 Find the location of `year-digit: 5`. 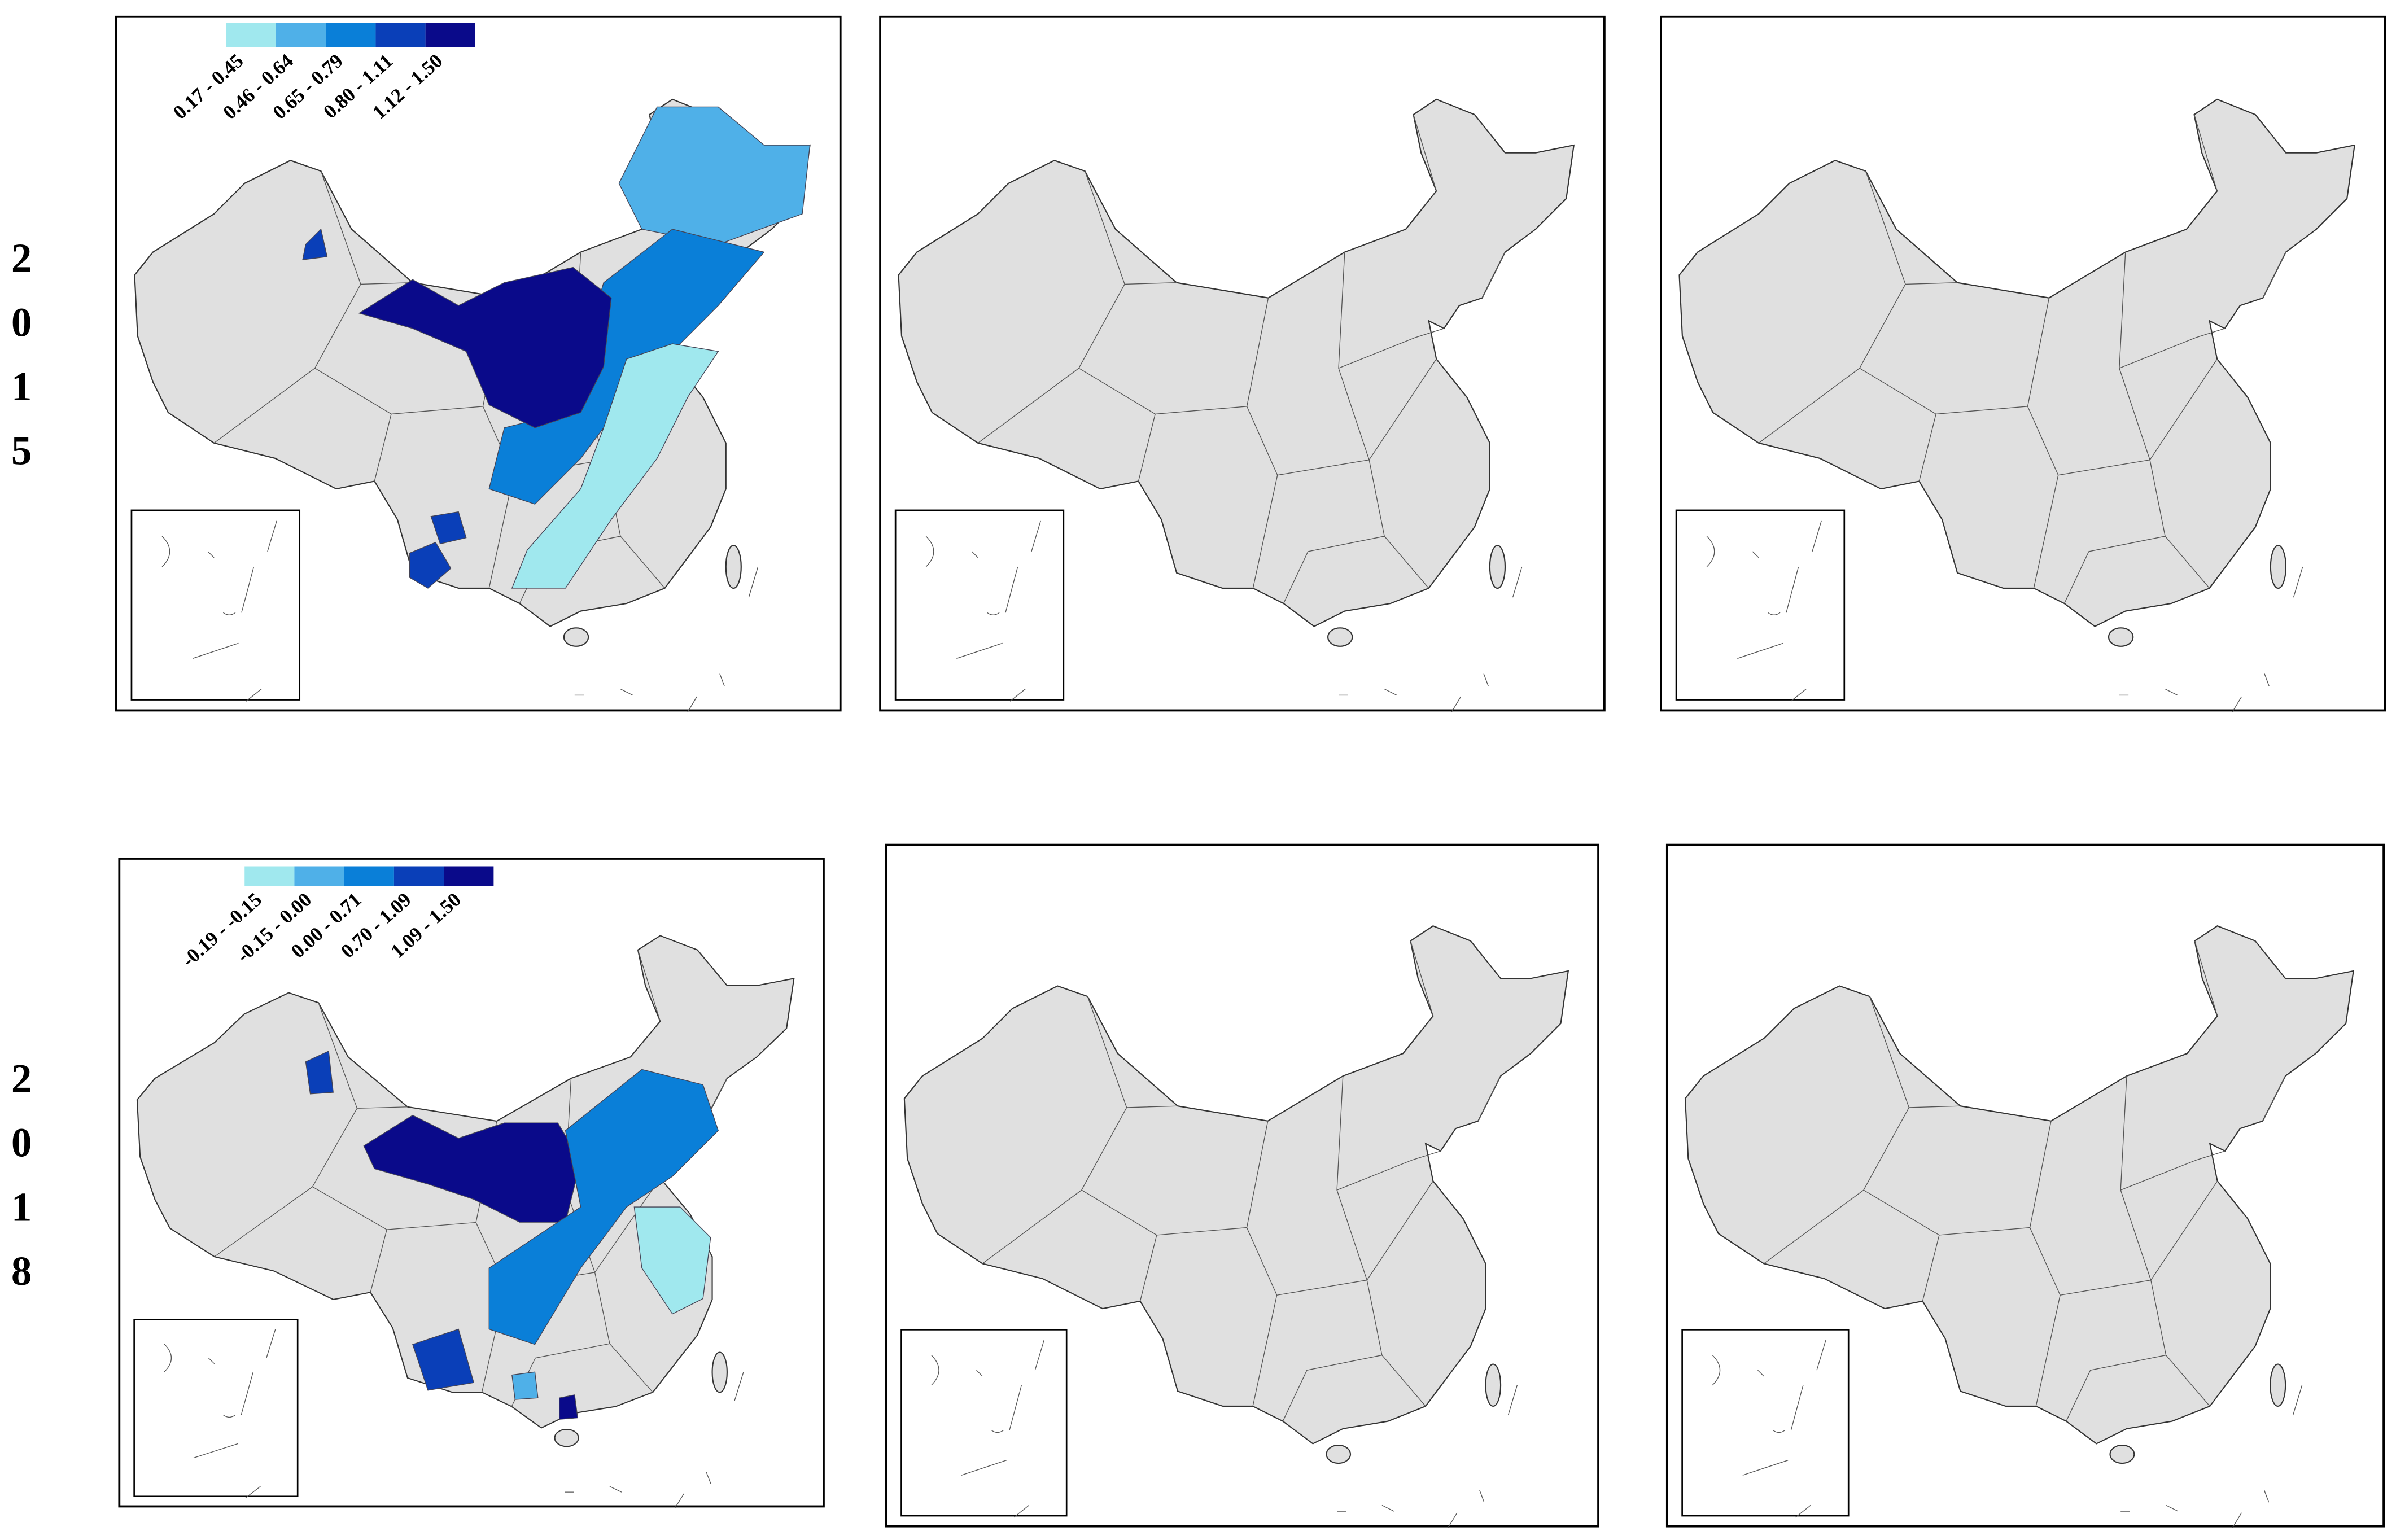

year-digit: 5 is located at coordinates (21, 451).